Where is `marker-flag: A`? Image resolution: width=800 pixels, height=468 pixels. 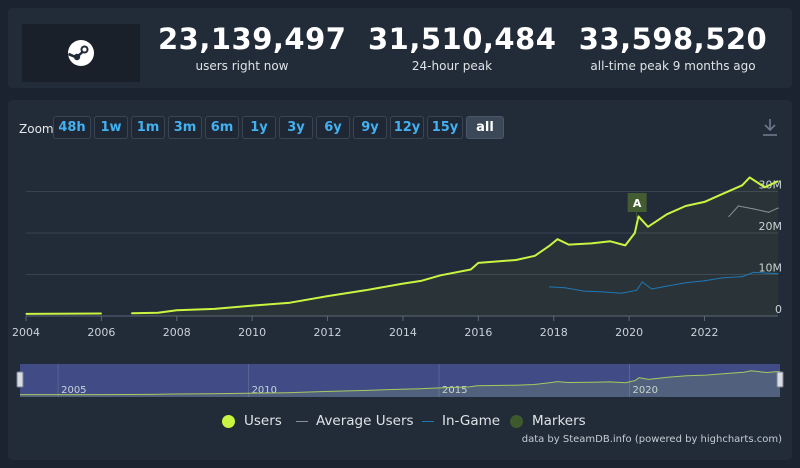
marker-flag: A is located at coordinates (637, 206).